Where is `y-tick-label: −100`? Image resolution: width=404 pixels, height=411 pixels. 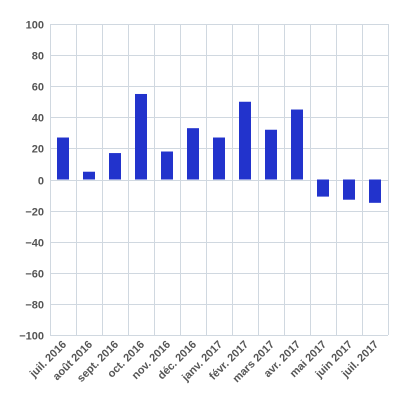
y-tick-label: −100 is located at coordinates (31, 337).